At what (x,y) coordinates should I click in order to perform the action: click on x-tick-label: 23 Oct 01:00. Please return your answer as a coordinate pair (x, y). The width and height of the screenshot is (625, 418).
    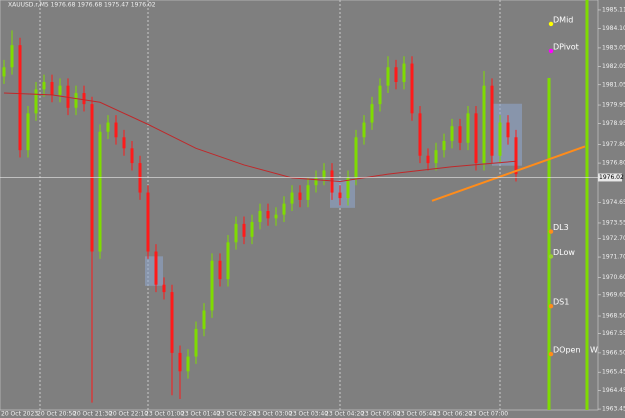
    Looking at the image, I should click on (164, 414).